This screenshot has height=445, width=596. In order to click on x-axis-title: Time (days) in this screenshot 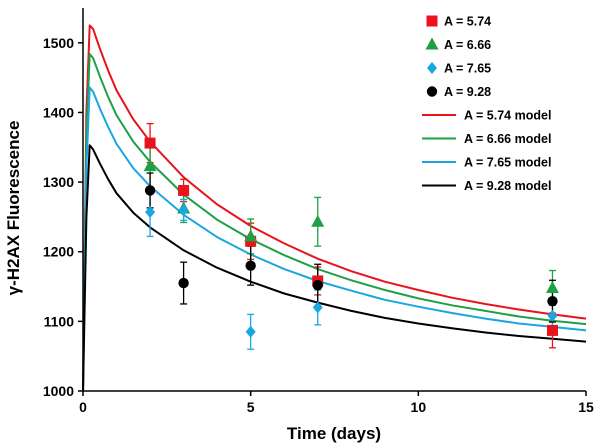, I will do `click(334, 433)`.